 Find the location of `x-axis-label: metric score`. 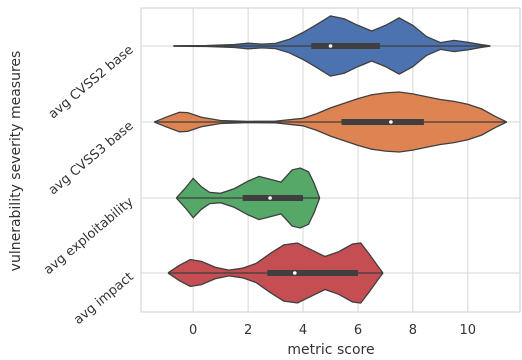

x-axis-label: metric score is located at coordinates (330, 350).